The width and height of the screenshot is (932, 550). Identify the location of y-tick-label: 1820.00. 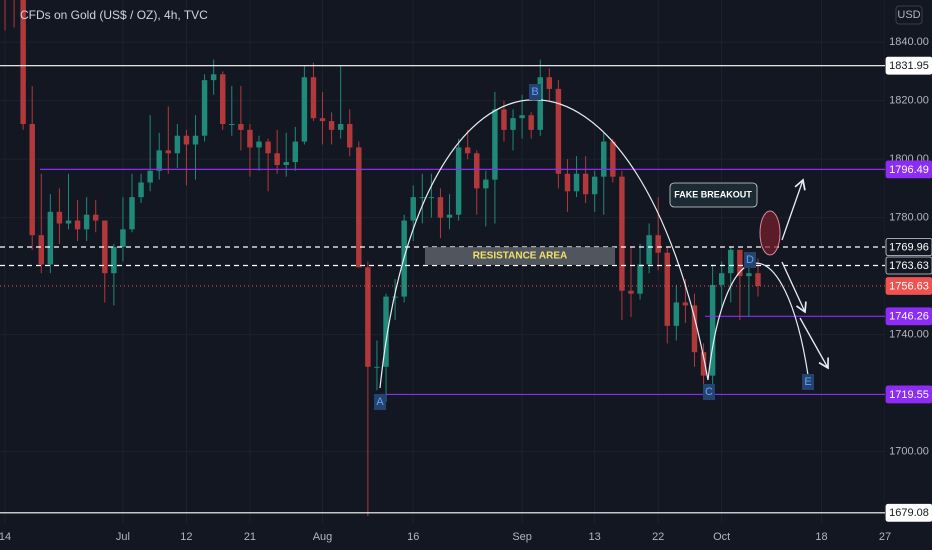
(909, 101).